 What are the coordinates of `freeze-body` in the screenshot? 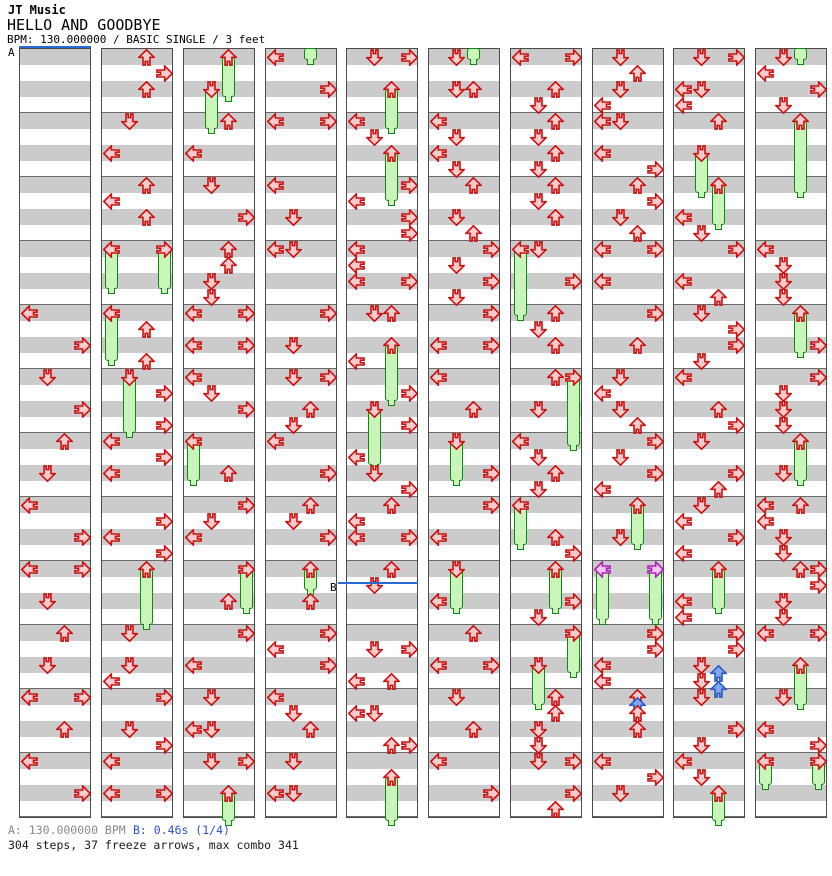 It's located at (573, 411).